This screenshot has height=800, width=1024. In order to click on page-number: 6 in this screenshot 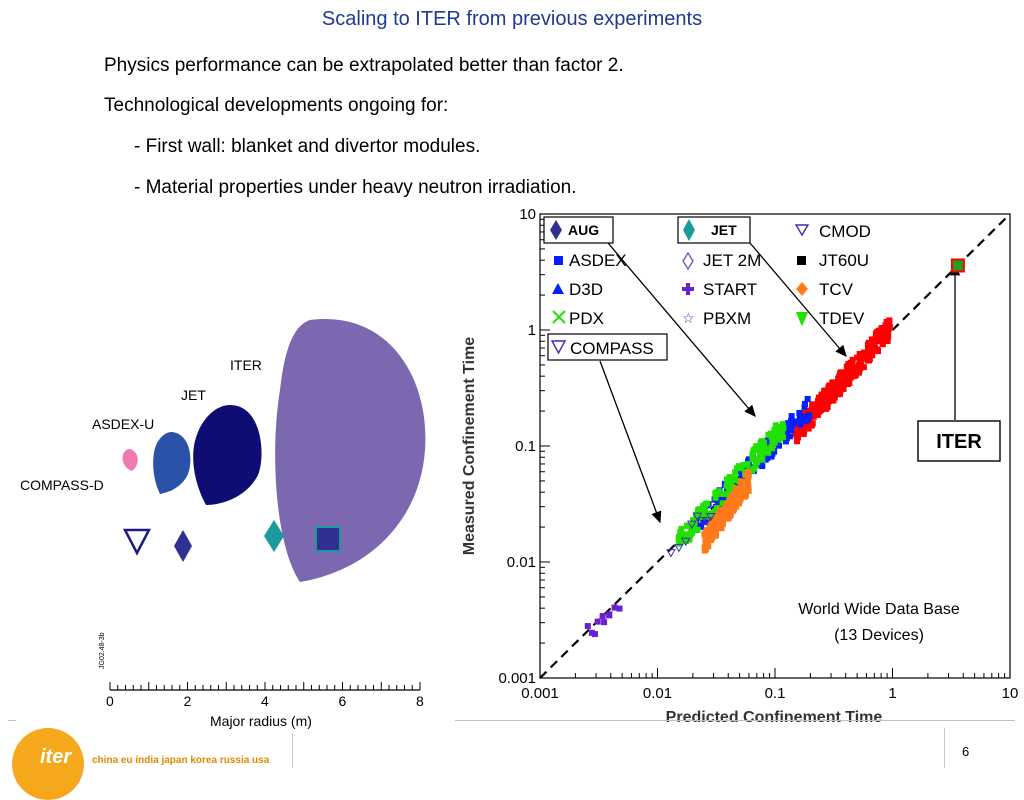, I will do `click(966, 751)`.